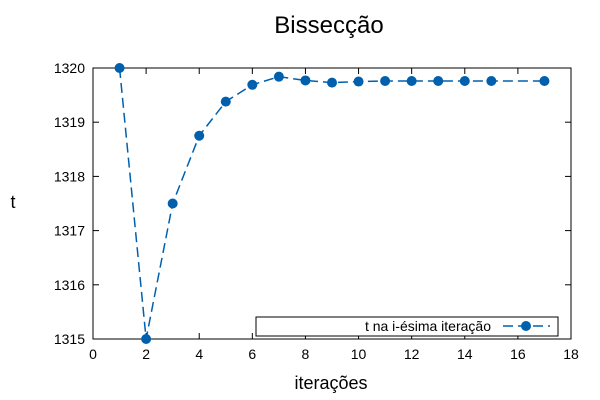  Describe the element at coordinates (306, 354) in the screenshot. I see `x-tick-label: 8` at that location.